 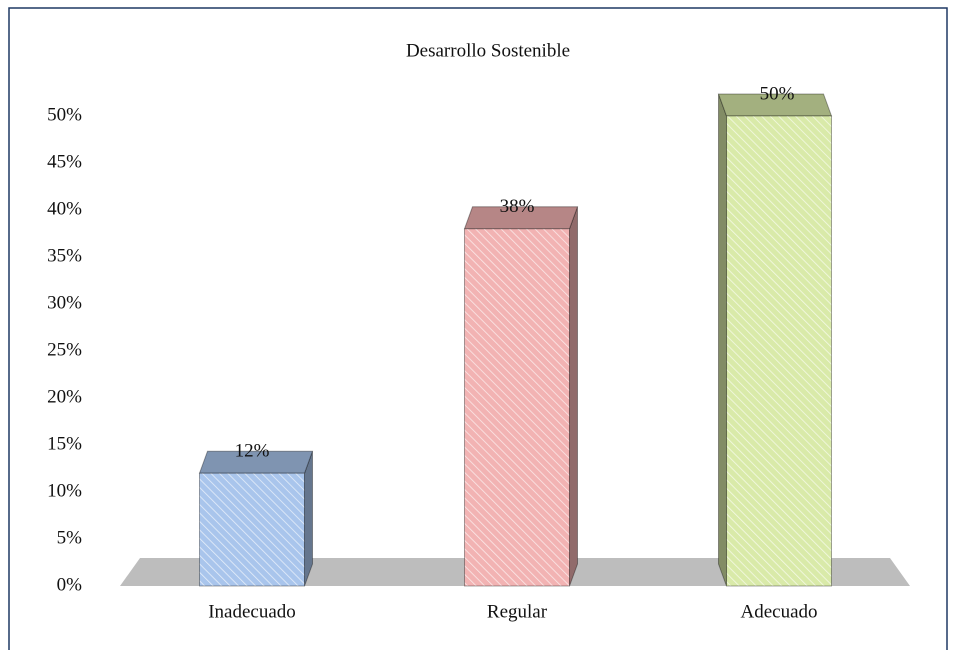 I want to click on y-tick-label: 35%, so click(x=64, y=255).